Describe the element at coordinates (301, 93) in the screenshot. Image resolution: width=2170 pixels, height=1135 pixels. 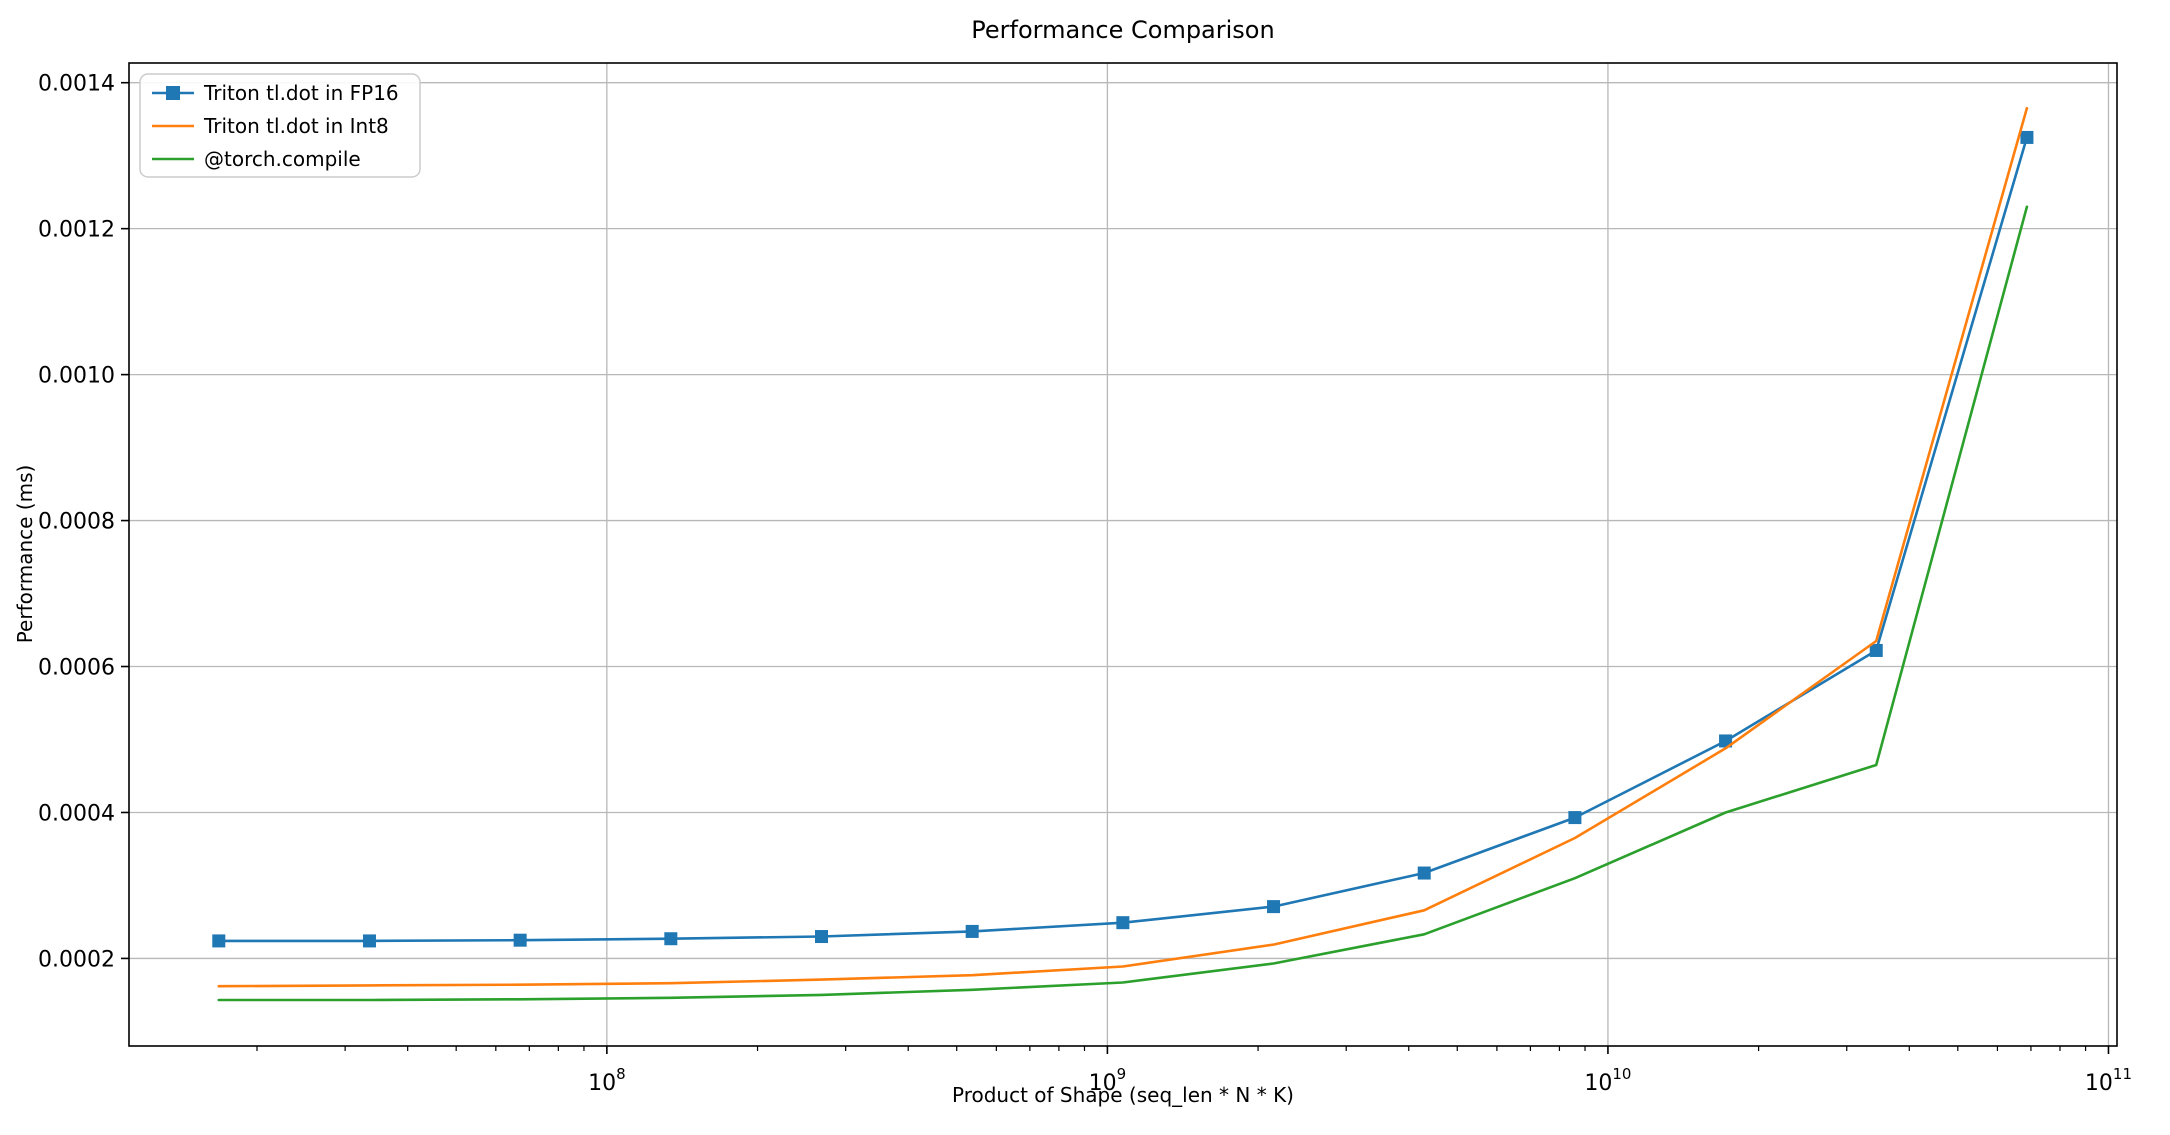
I see `legend-item-label: Triton tl.dot in FP16` at that location.